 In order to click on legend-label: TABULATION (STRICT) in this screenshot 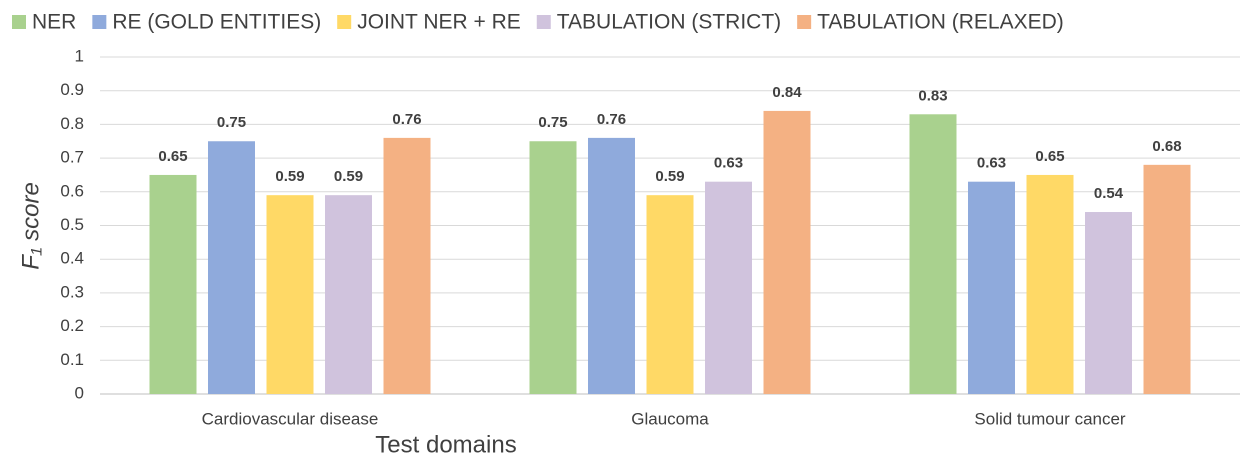, I will do `click(669, 22)`.